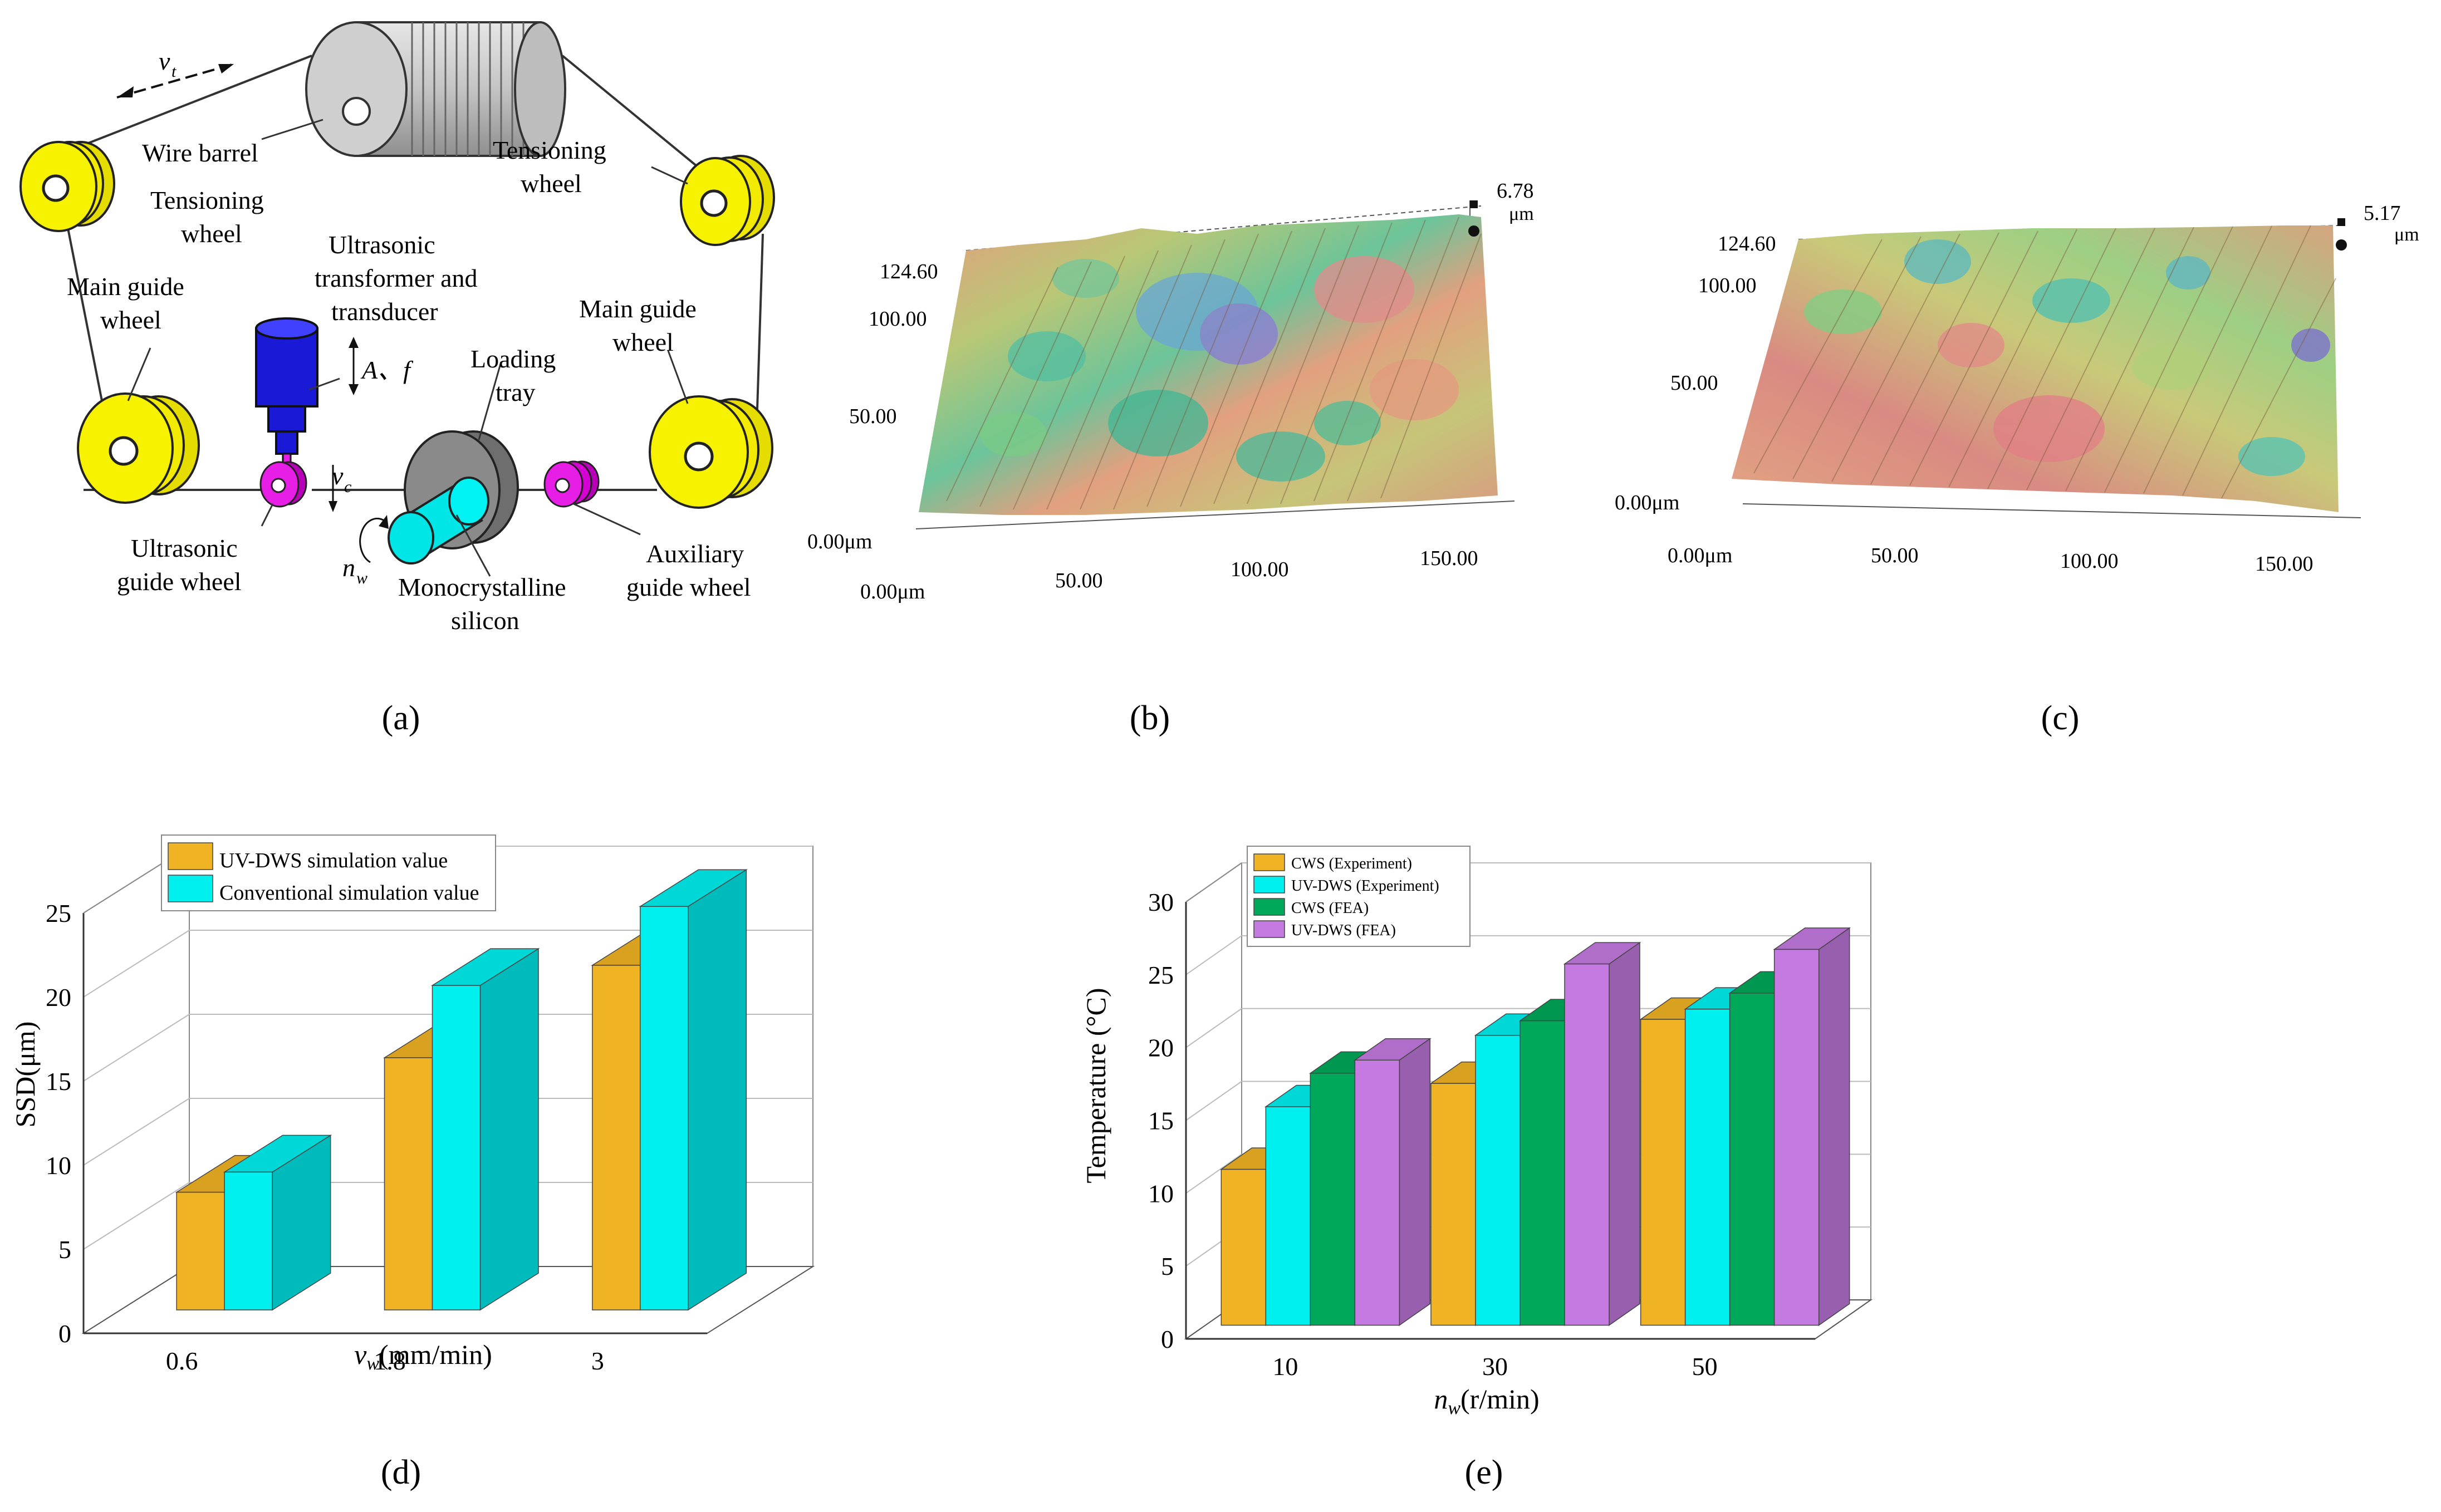 The height and width of the screenshot is (1512, 2441). What do you see at coordinates (390, 1361) in the screenshot?
I see `x-tick-label: 1.8` at bounding box center [390, 1361].